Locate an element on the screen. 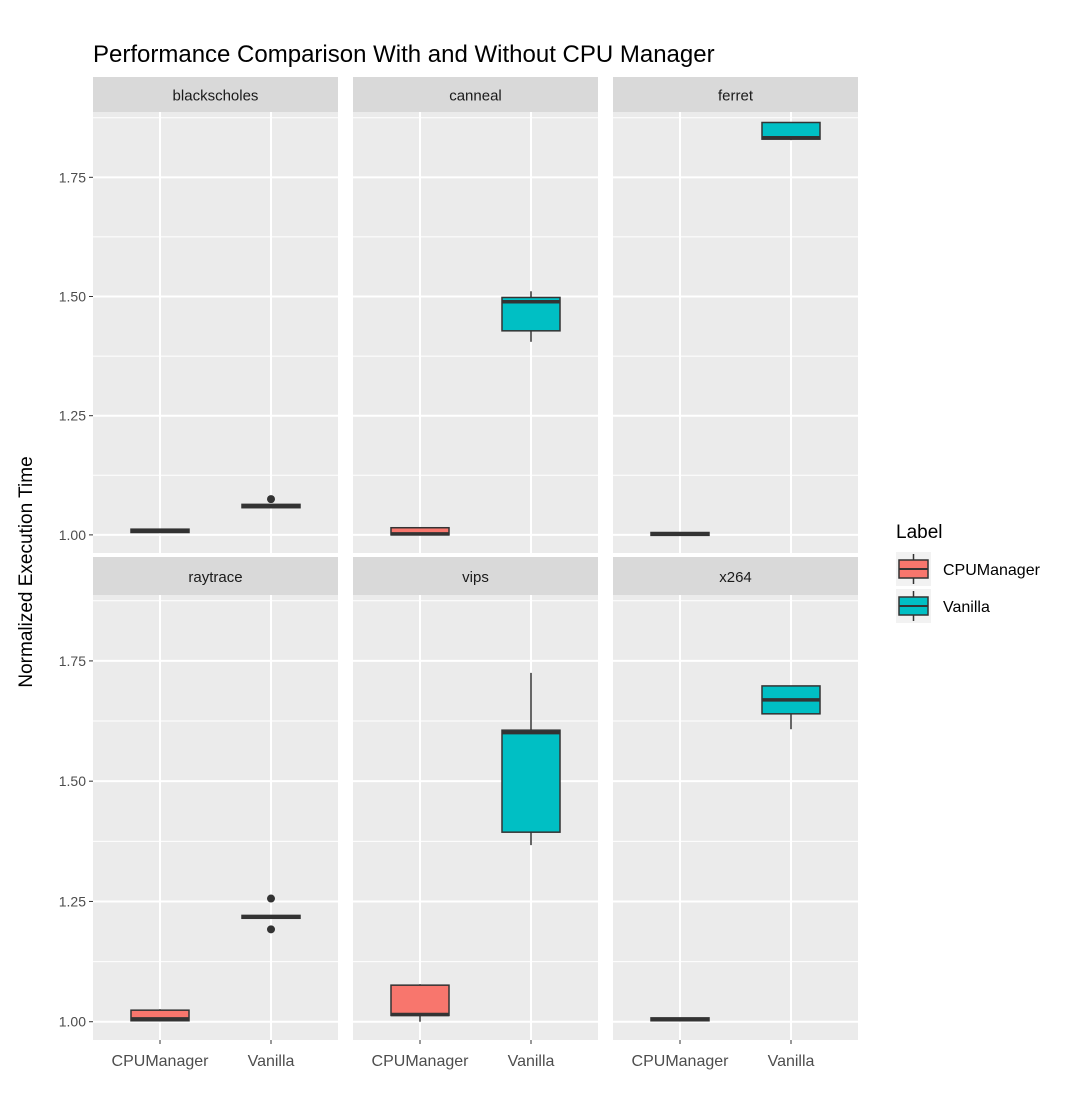  facet-strip-label: vips is located at coordinates (475, 577).